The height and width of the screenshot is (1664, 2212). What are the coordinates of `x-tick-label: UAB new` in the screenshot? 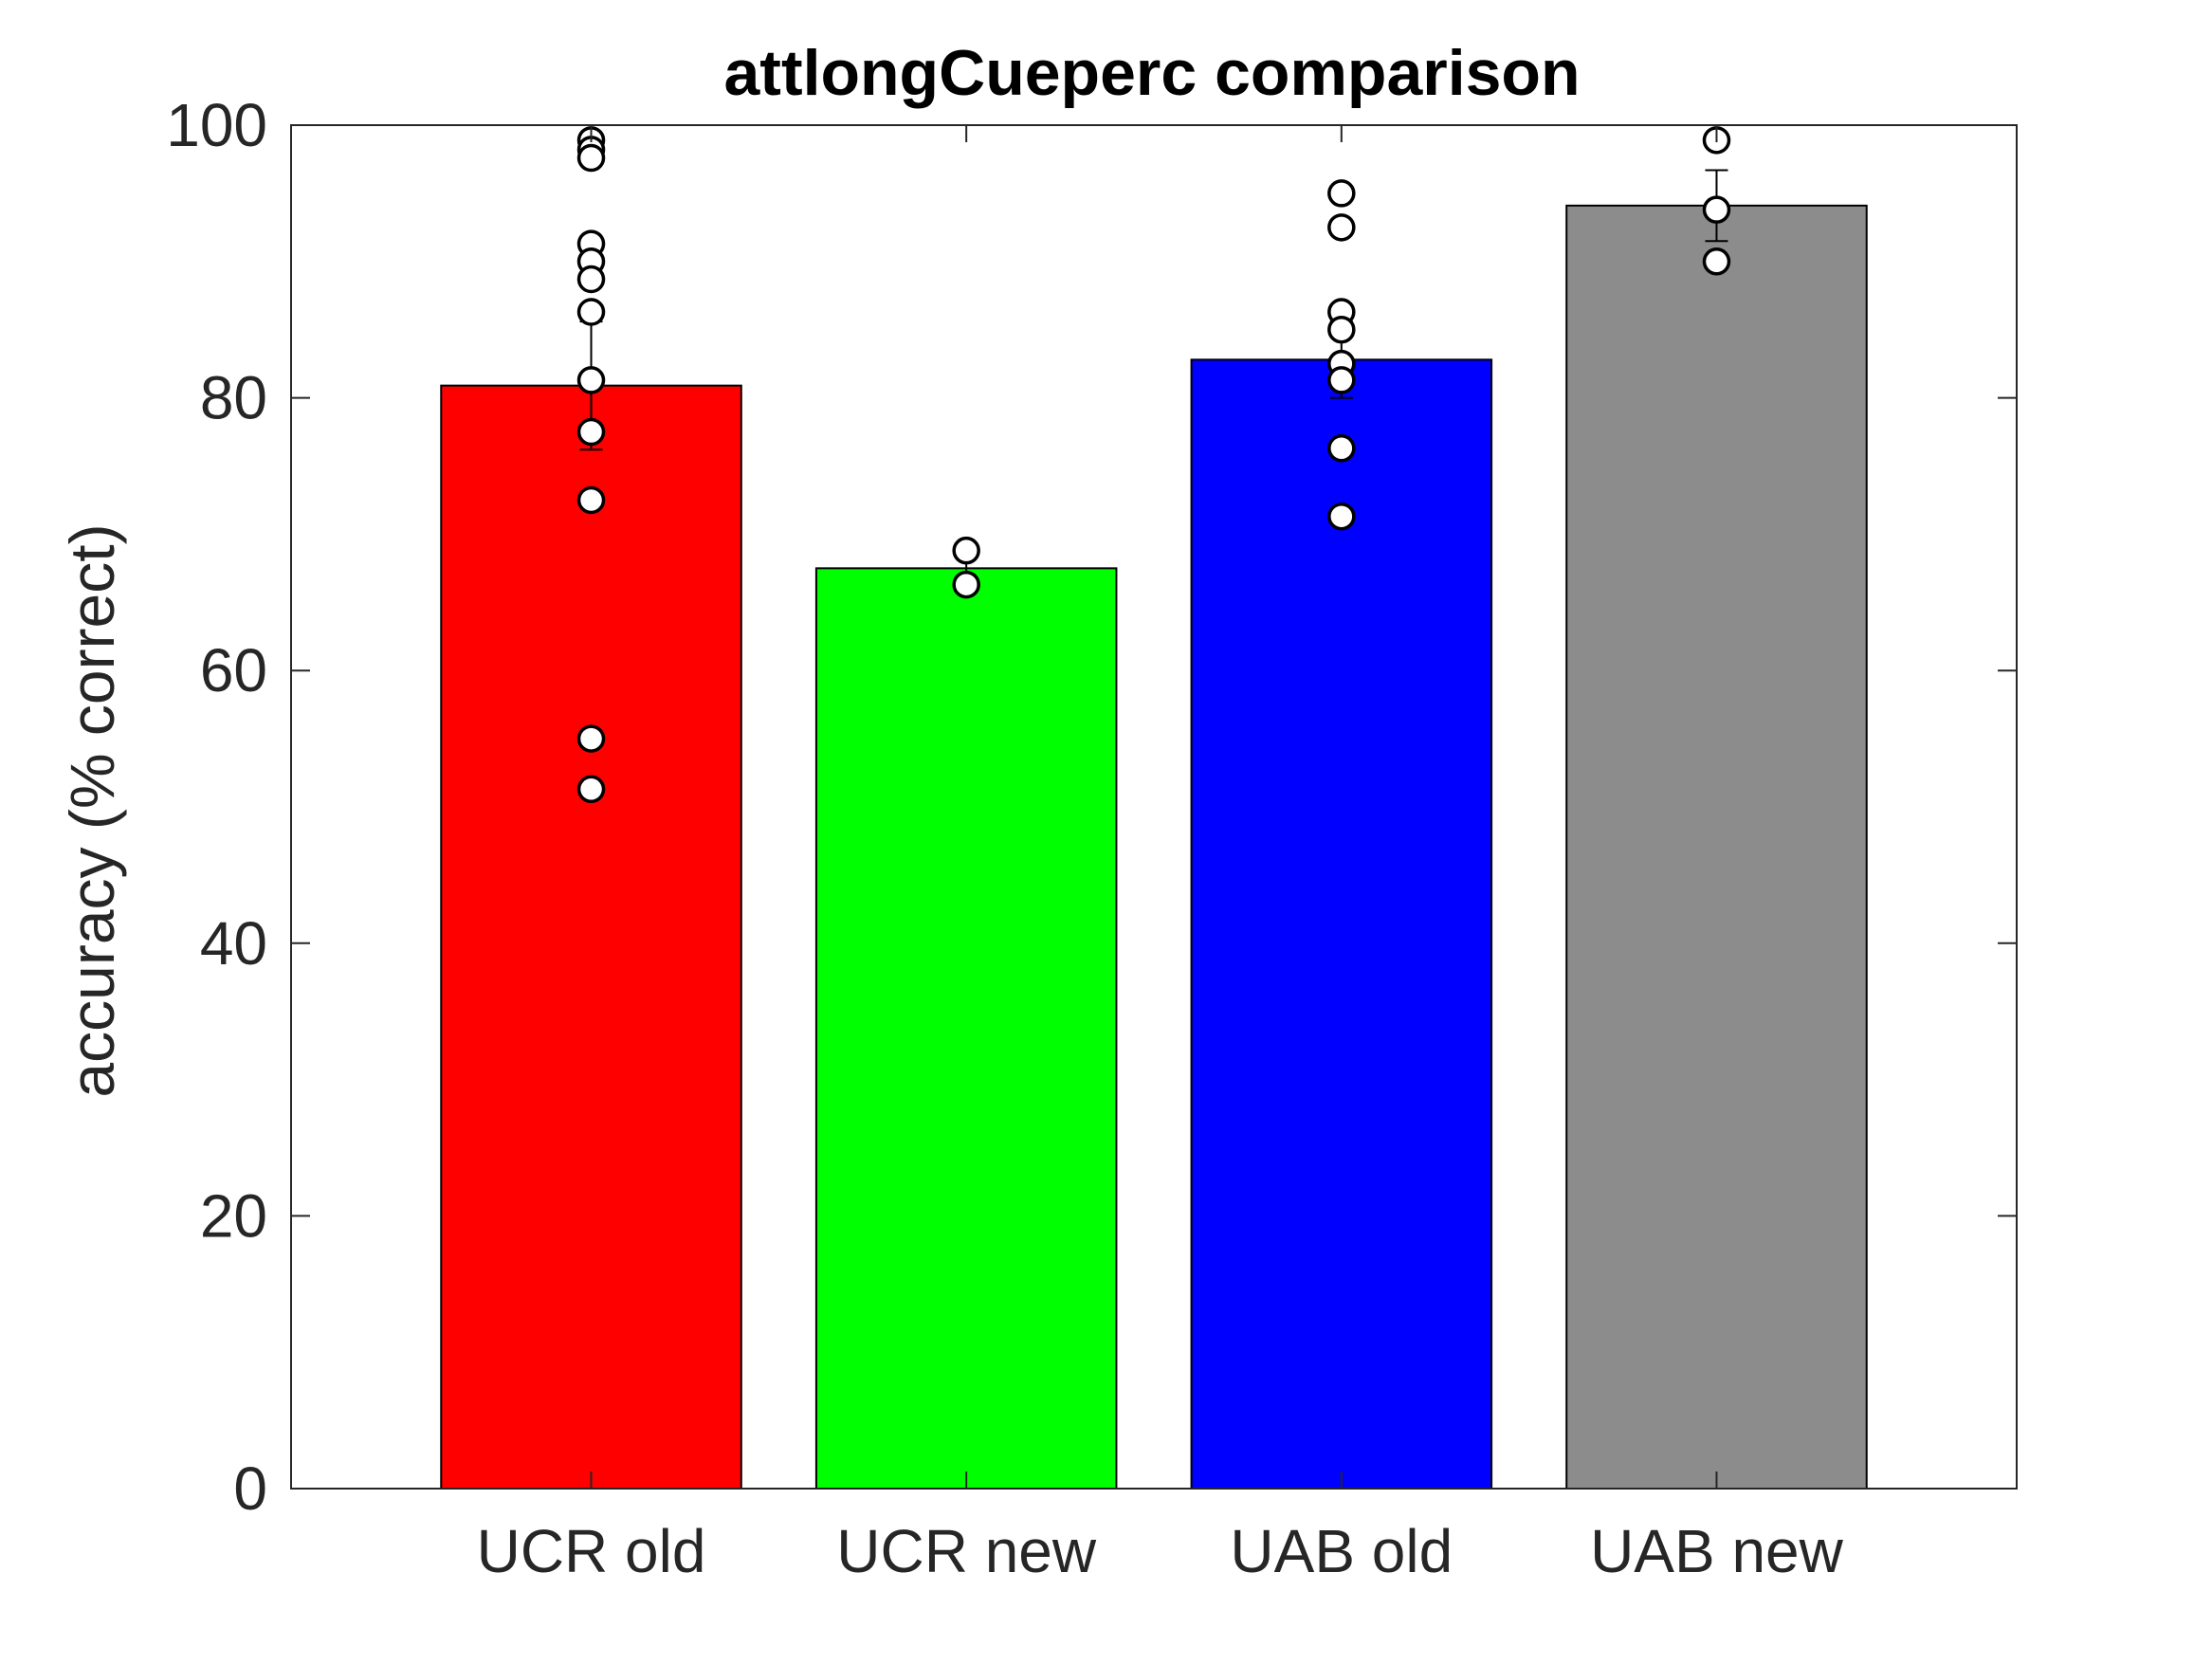 It's located at (1717, 1551).